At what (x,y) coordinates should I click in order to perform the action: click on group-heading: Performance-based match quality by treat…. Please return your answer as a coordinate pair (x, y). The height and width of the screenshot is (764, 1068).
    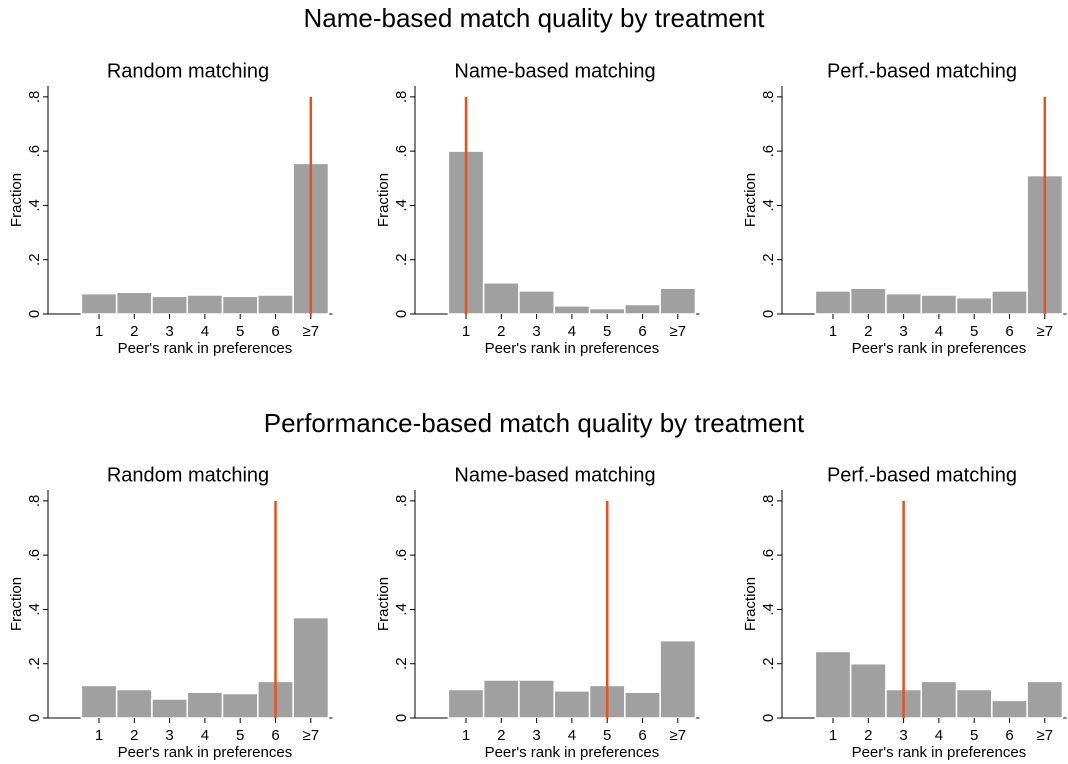
    Looking at the image, I should click on (534, 423).